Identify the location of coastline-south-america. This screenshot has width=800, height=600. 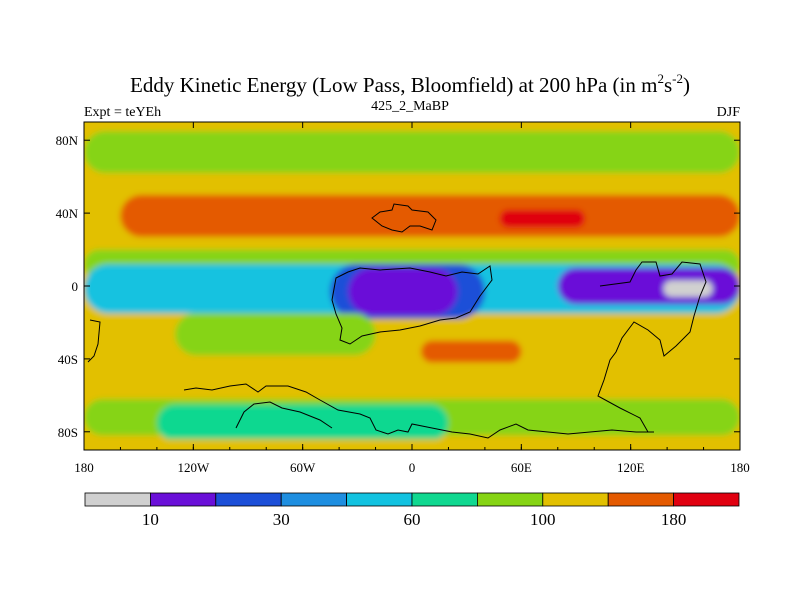
(94, 341).